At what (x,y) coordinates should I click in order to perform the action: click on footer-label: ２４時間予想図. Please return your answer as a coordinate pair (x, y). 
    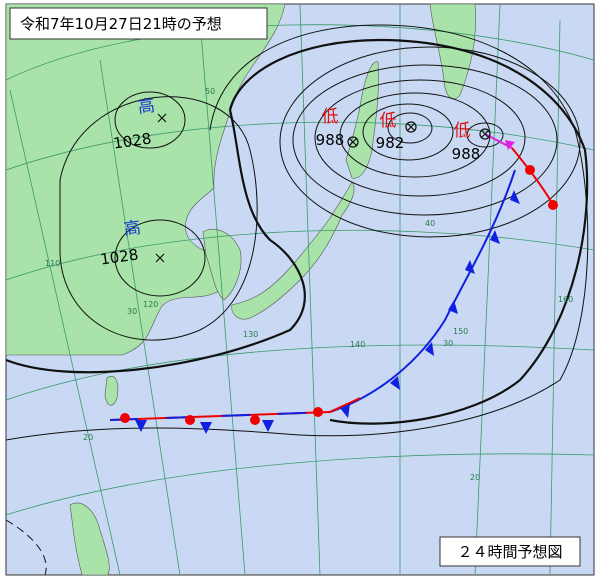
    Looking at the image, I should click on (509, 552).